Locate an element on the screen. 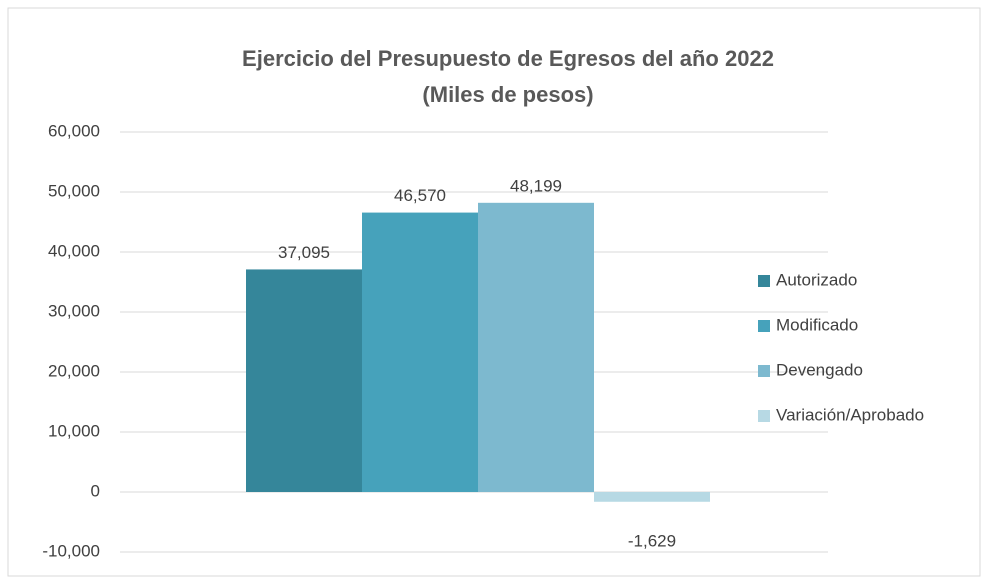 This screenshot has height=587, width=988. y-tick-label: 0 is located at coordinates (95, 490).